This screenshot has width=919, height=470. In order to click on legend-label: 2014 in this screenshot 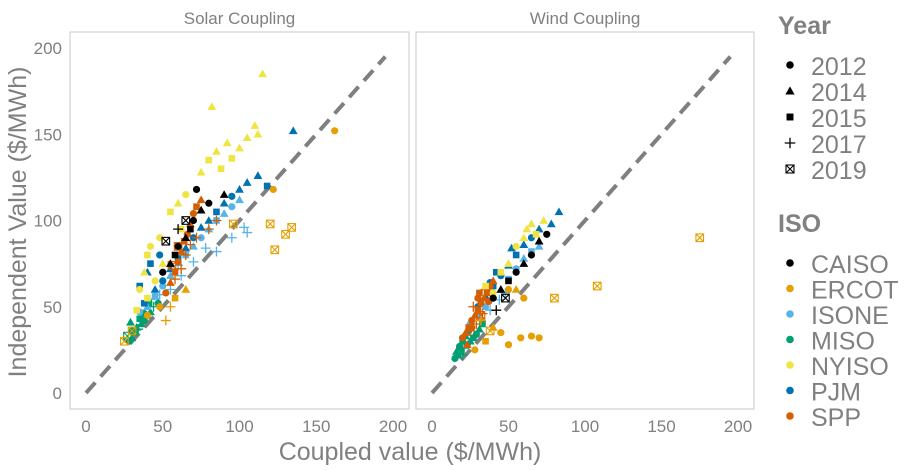, I will do `click(839, 93)`.